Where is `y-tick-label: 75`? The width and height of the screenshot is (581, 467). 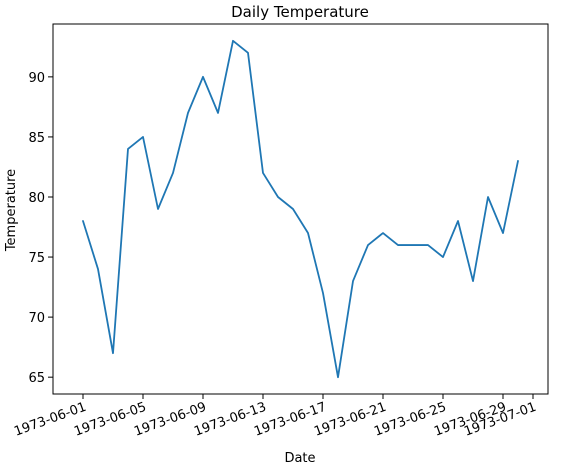 y-tick-label: 75 is located at coordinates (36, 258).